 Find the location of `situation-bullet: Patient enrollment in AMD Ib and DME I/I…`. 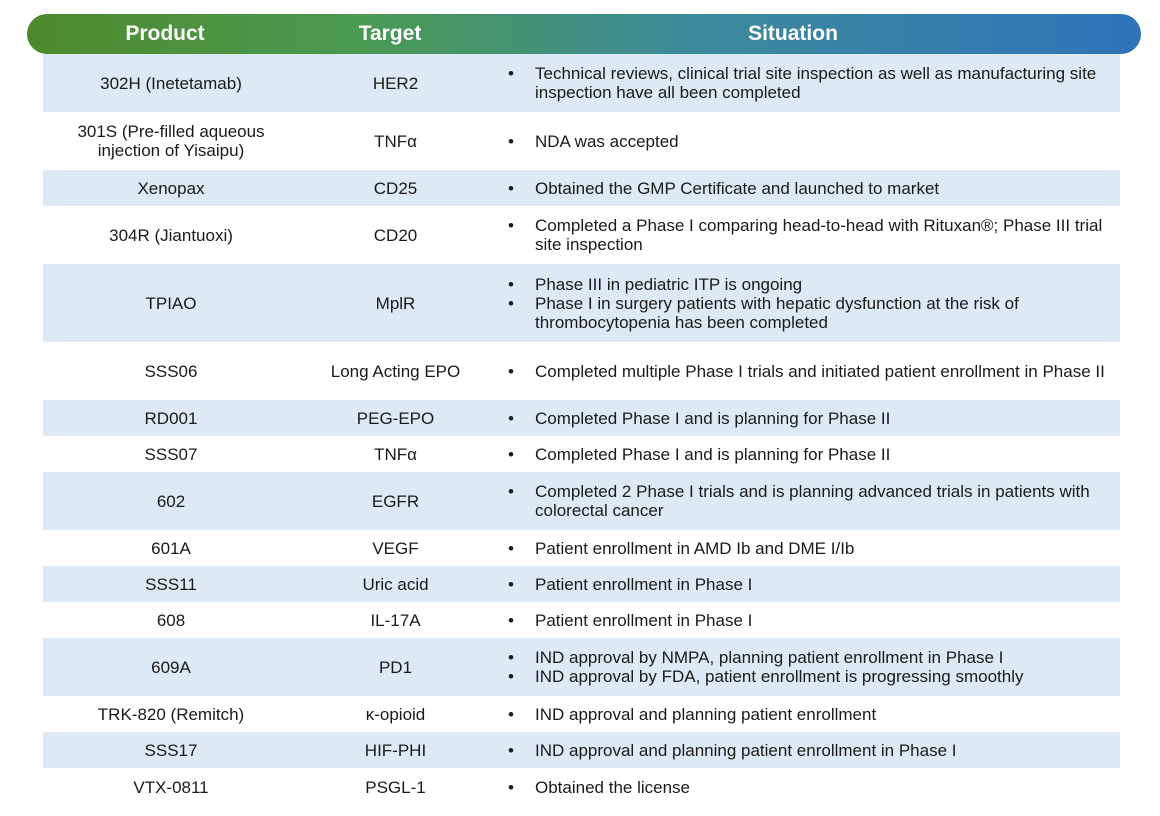

situation-bullet: Patient enrollment in AMD Ib and DME I/I… is located at coordinates (809, 548).